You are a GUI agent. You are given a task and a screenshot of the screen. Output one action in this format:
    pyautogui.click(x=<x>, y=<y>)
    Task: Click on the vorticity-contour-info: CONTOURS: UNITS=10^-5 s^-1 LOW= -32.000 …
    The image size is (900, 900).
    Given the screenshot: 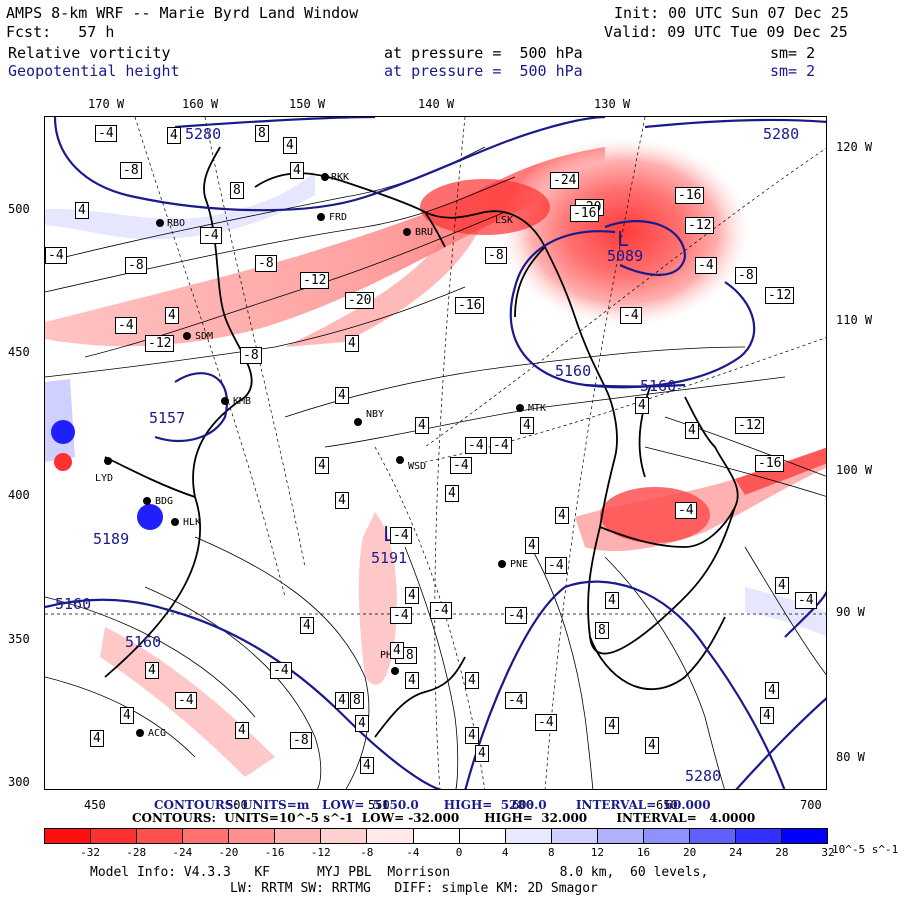 What is the action you would take?
    pyautogui.click(x=444, y=818)
    